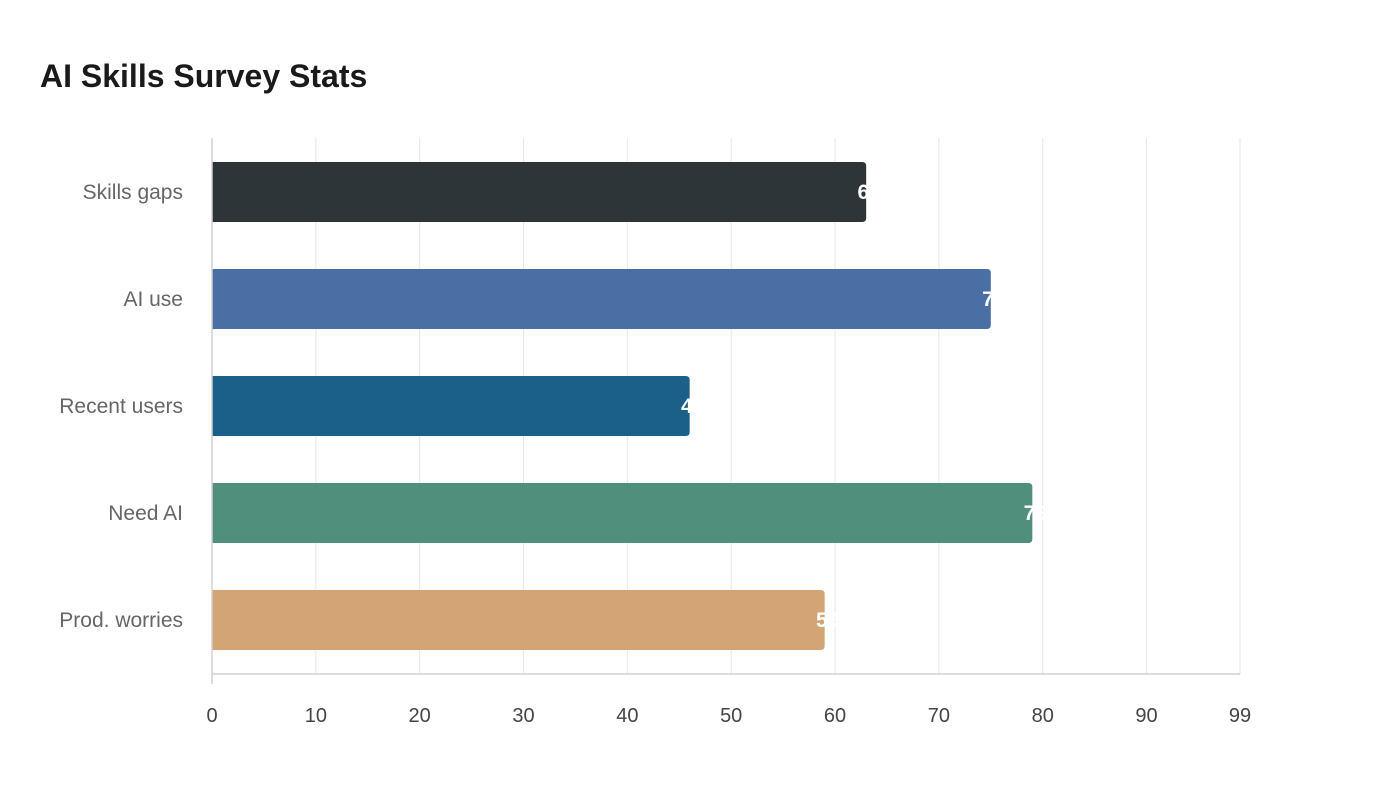 The image size is (1400, 800). Describe the element at coordinates (121, 620) in the screenshot. I see `category-label: Prod. worries` at that location.